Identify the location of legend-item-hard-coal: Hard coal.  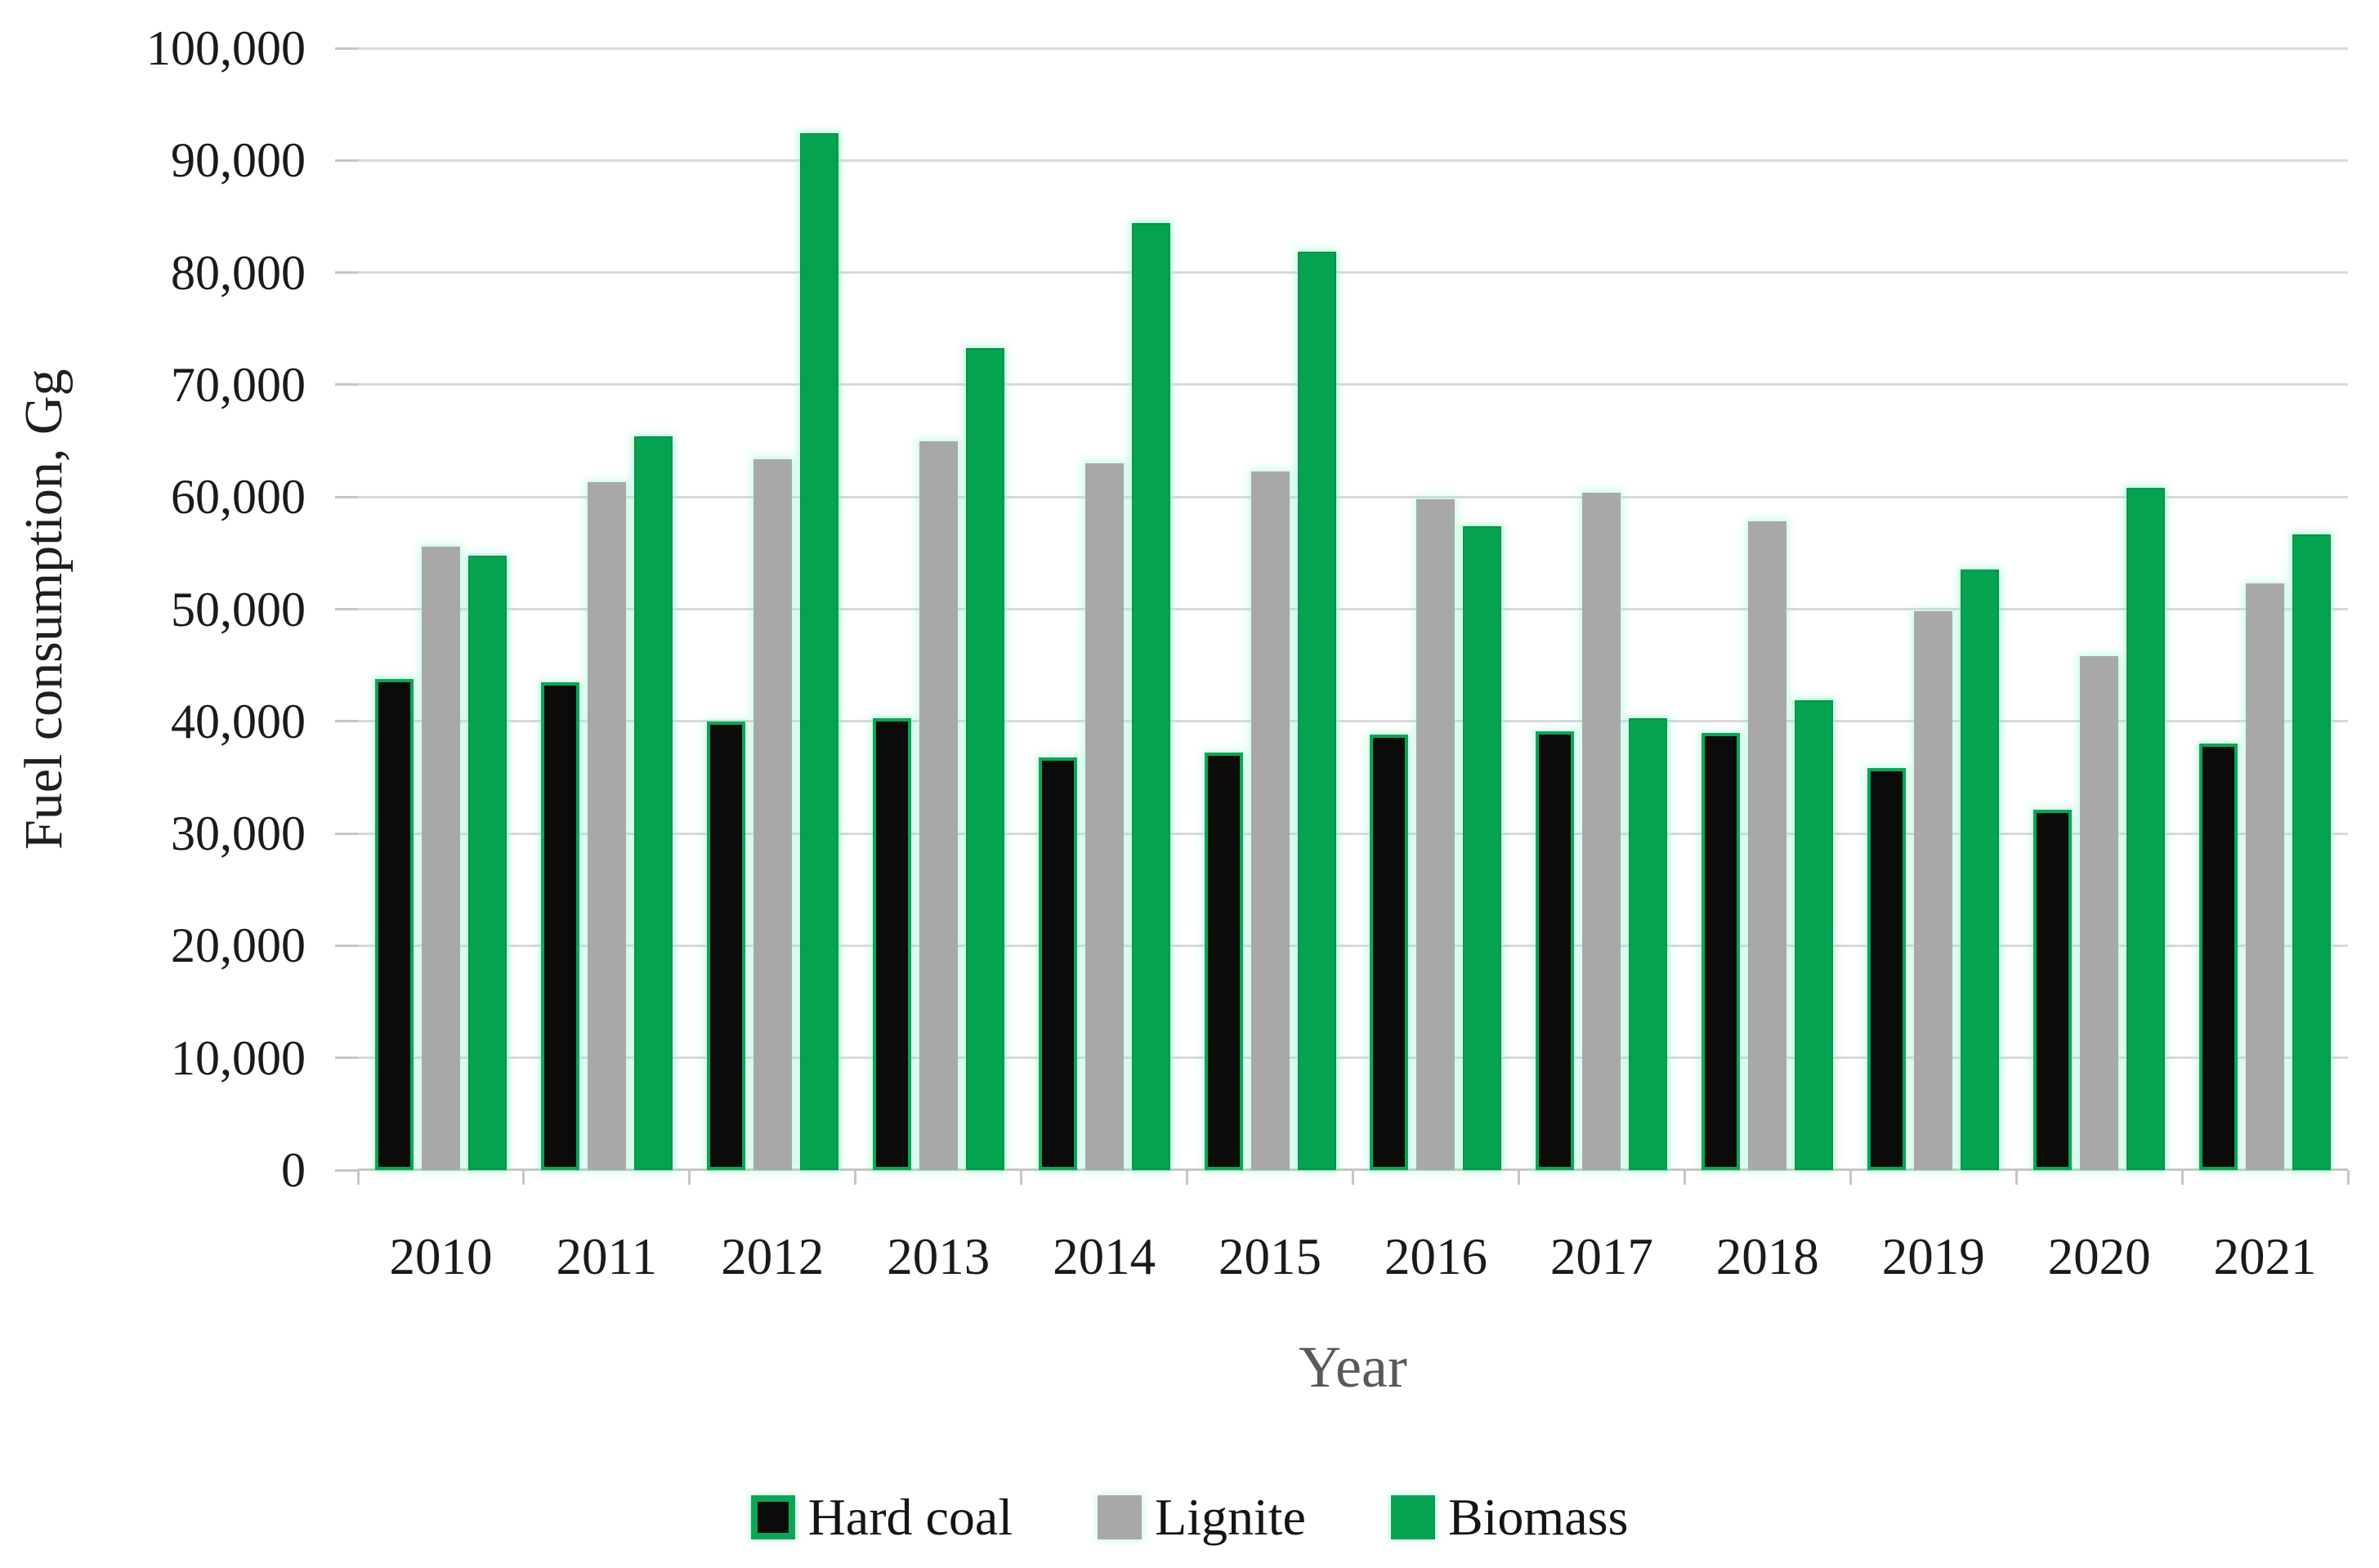
(881, 1517).